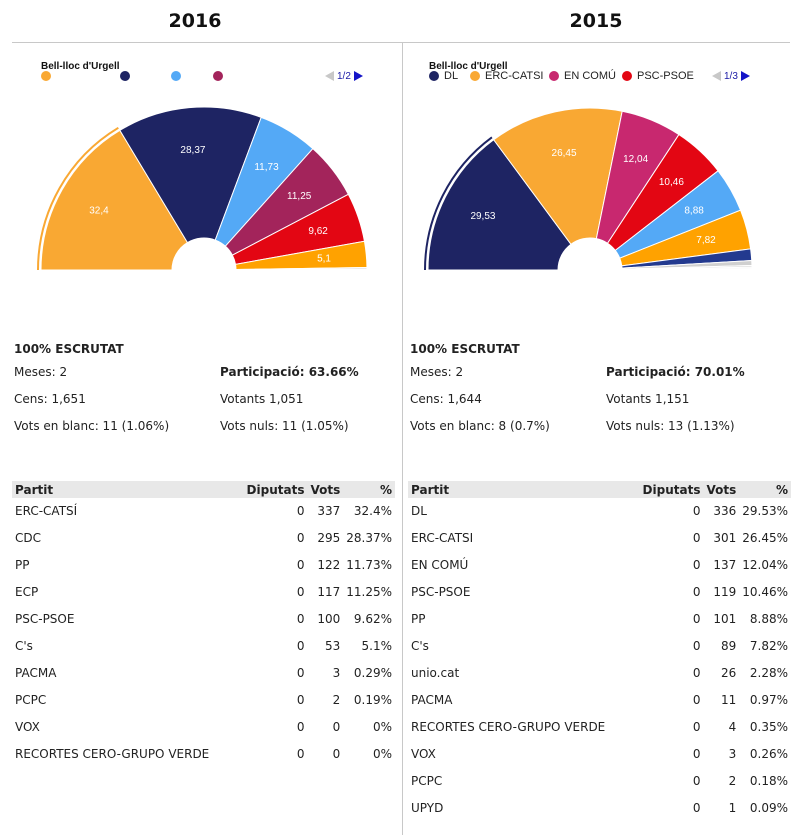 The width and height of the screenshot is (802, 835). I want to click on cell-percent: 10.46%, so click(765, 591).